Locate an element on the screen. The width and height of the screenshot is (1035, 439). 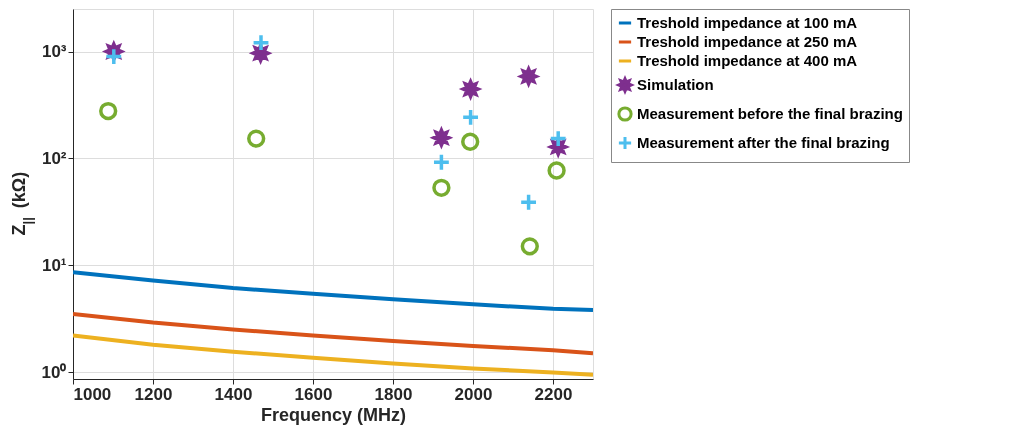
y-tick-label: 10¹ is located at coordinates (54, 265).